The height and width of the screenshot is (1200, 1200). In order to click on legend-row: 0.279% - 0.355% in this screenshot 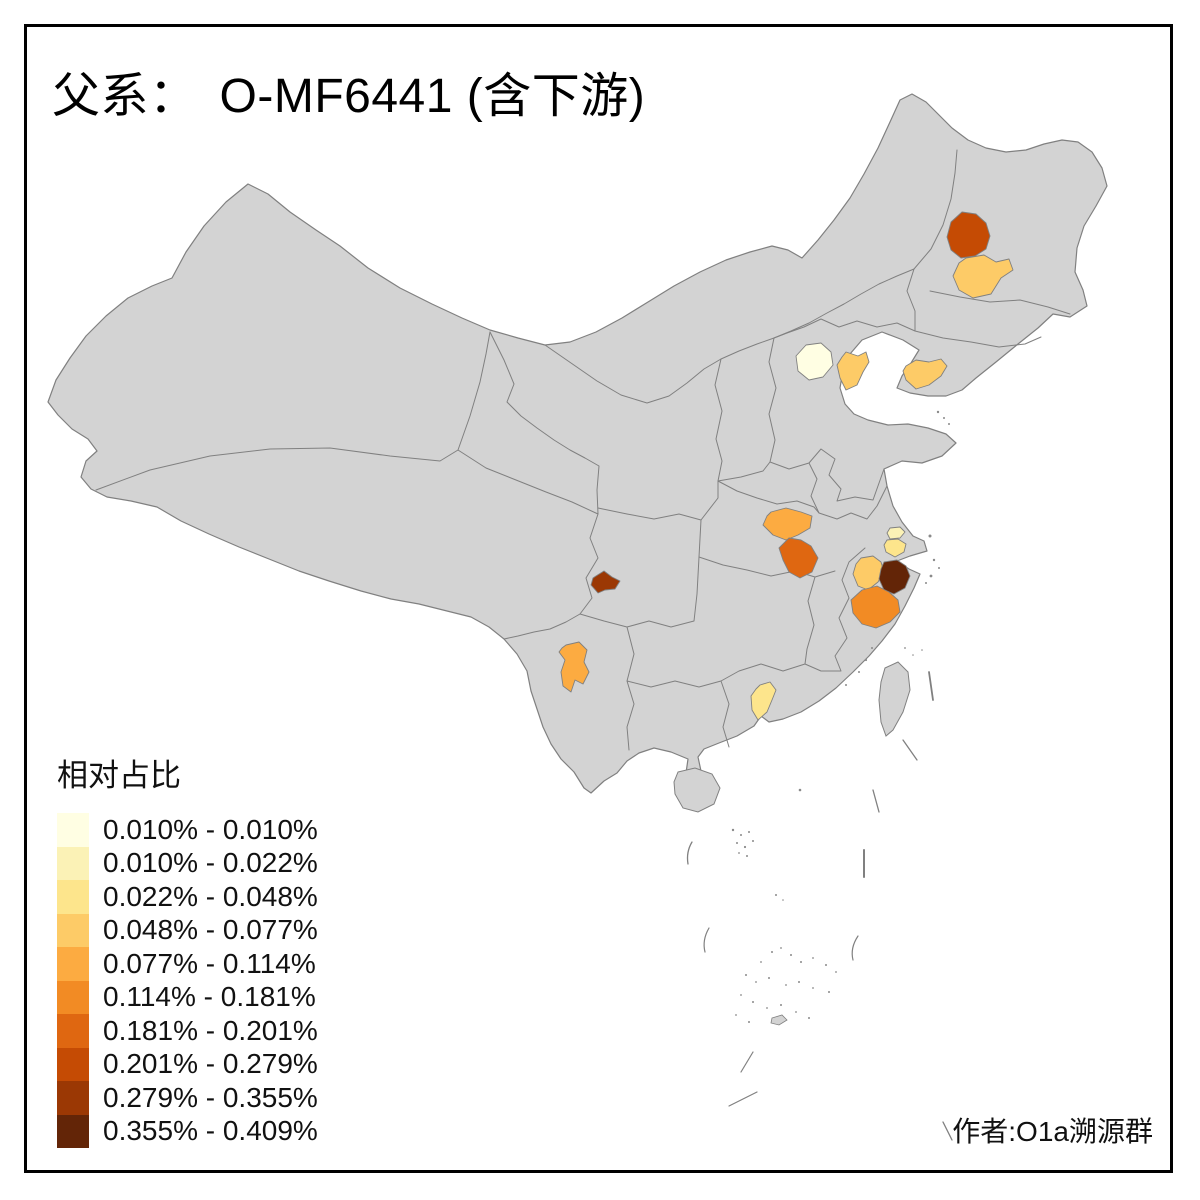, I will do `click(187, 1098)`.